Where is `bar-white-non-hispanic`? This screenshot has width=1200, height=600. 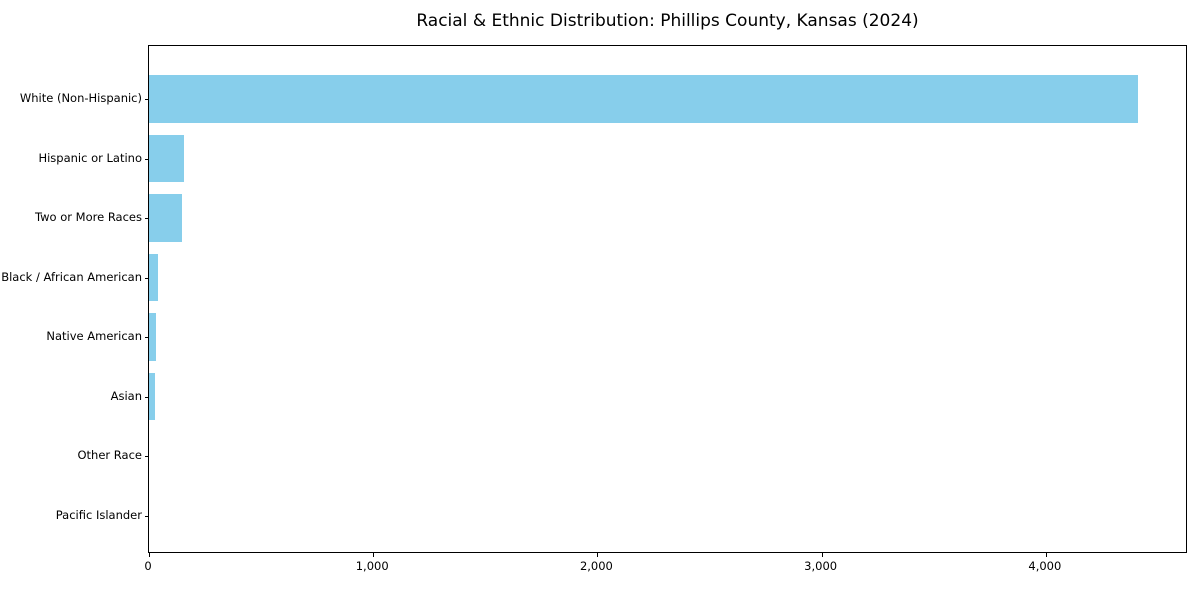 bar-white-non-hispanic is located at coordinates (643, 99).